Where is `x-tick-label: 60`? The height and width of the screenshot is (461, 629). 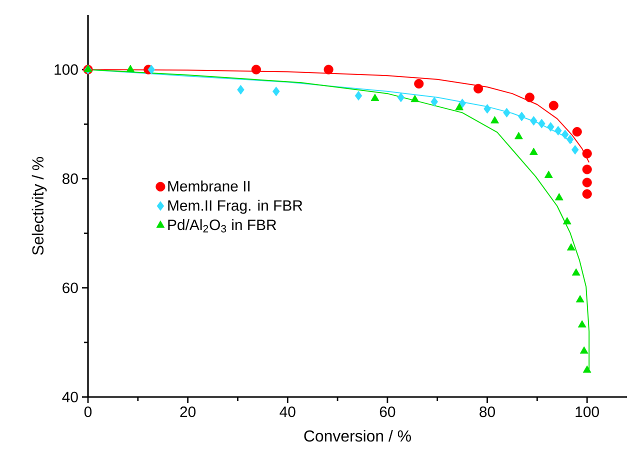 x-tick-label: 60 is located at coordinates (388, 412).